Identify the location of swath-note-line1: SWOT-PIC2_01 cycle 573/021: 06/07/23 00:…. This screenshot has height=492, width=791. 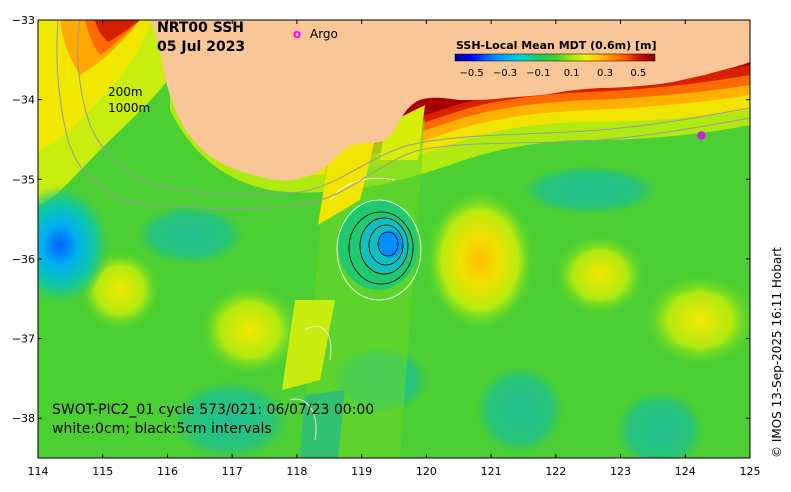
(213, 410).